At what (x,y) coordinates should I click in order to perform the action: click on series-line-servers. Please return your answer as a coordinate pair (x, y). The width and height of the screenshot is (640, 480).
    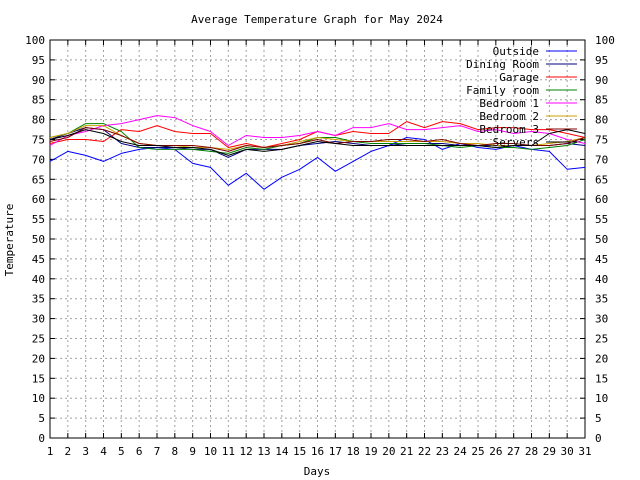
    Looking at the image, I should click on (317, 142).